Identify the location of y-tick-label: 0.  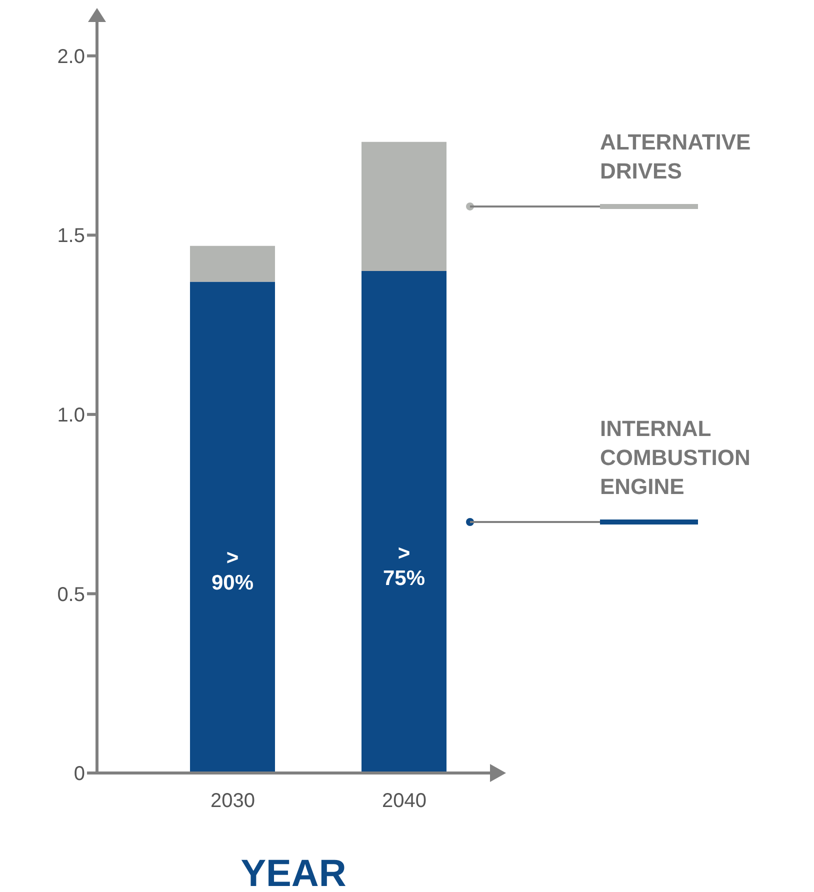
(79, 774).